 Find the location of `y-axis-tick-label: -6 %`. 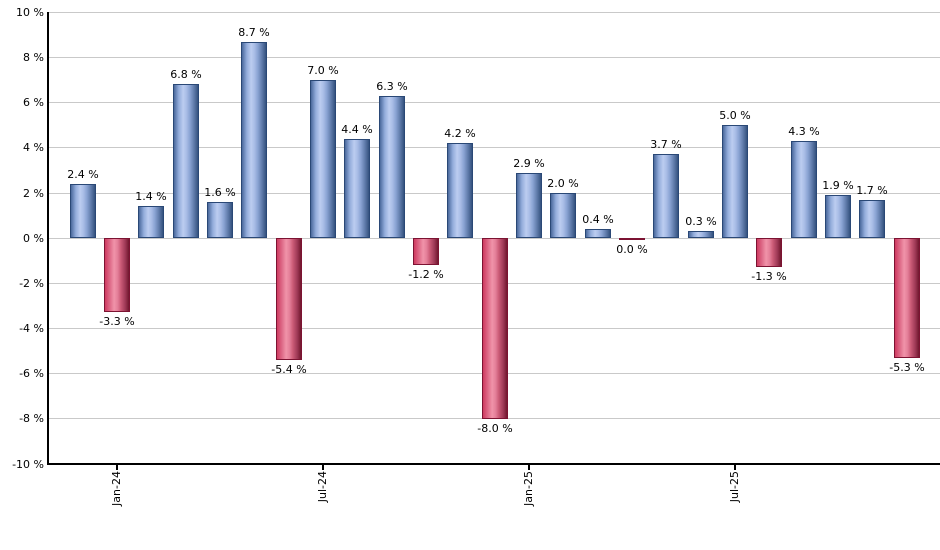

y-axis-tick-label: -6 % is located at coordinates (31, 373).